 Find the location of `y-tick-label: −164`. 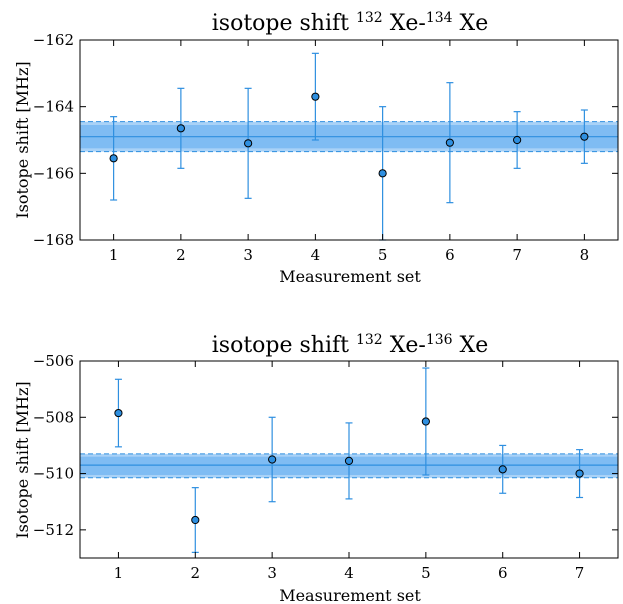

y-tick-label: −164 is located at coordinates (53, 107).